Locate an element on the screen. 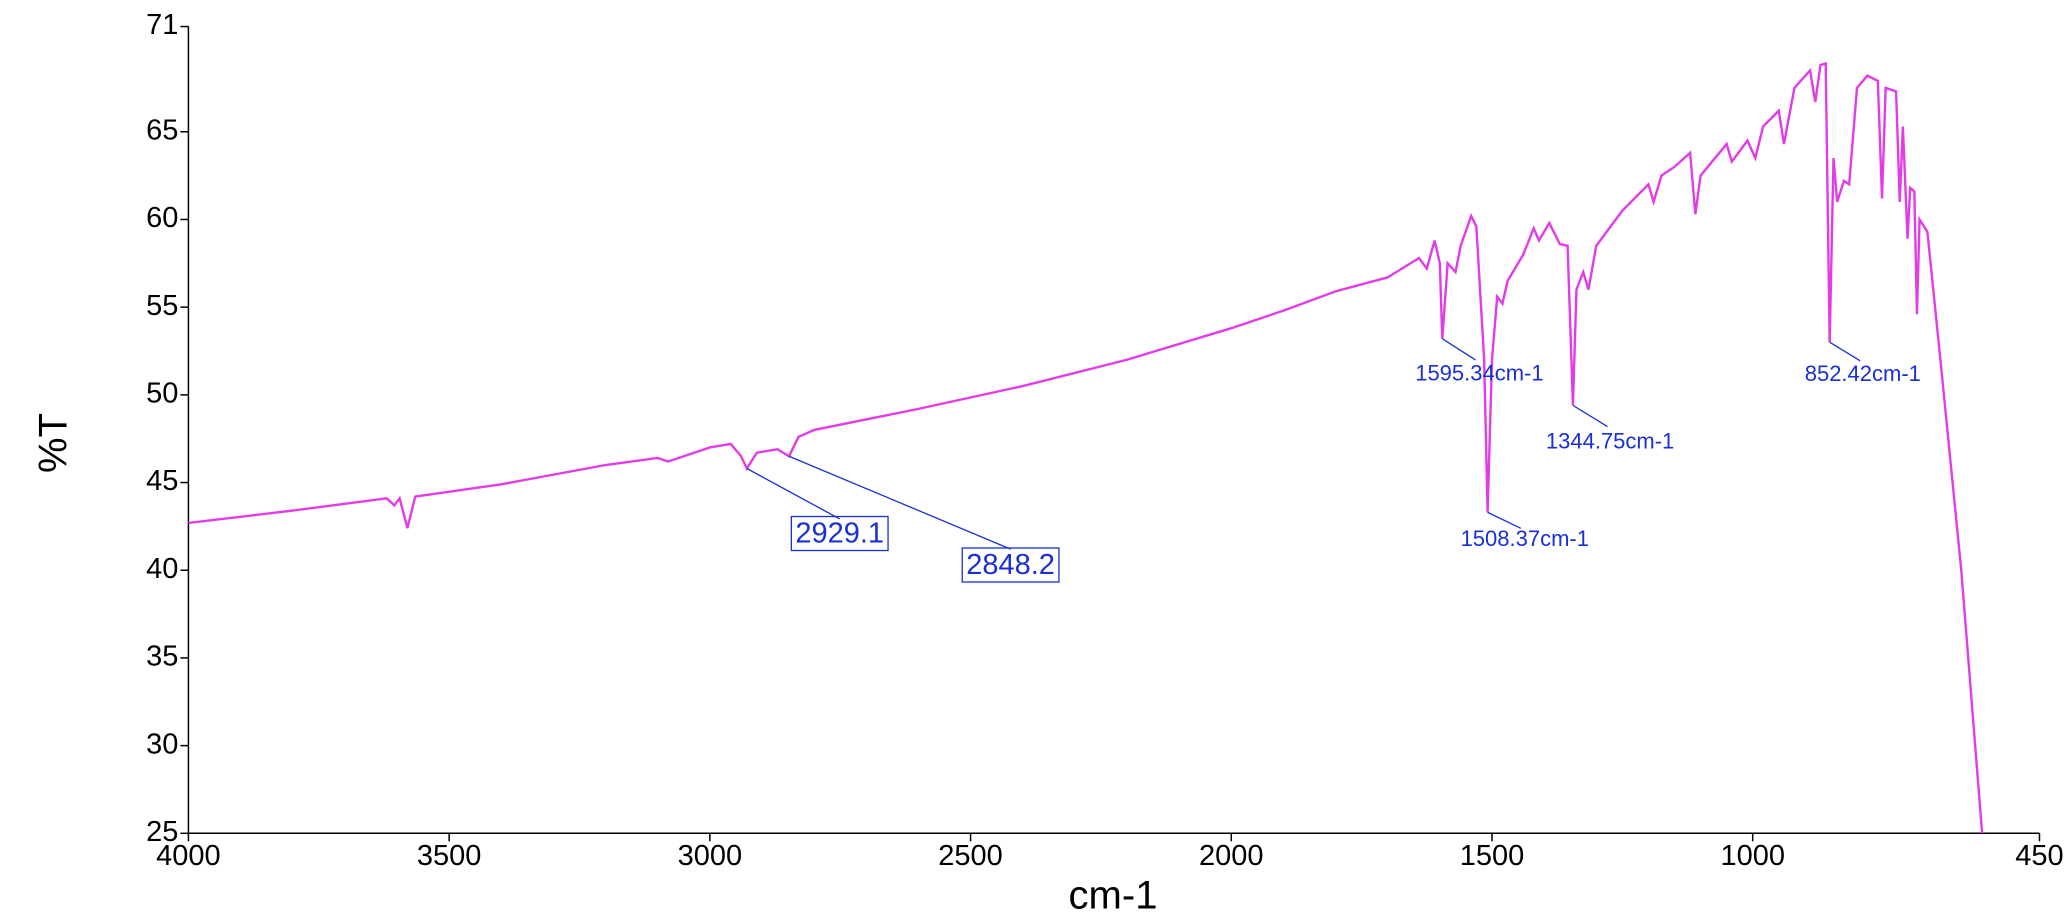 This screenshot has height=914, width=2070. peak-label: 1595.34cm-1 is located at coordinates (1479, 372).